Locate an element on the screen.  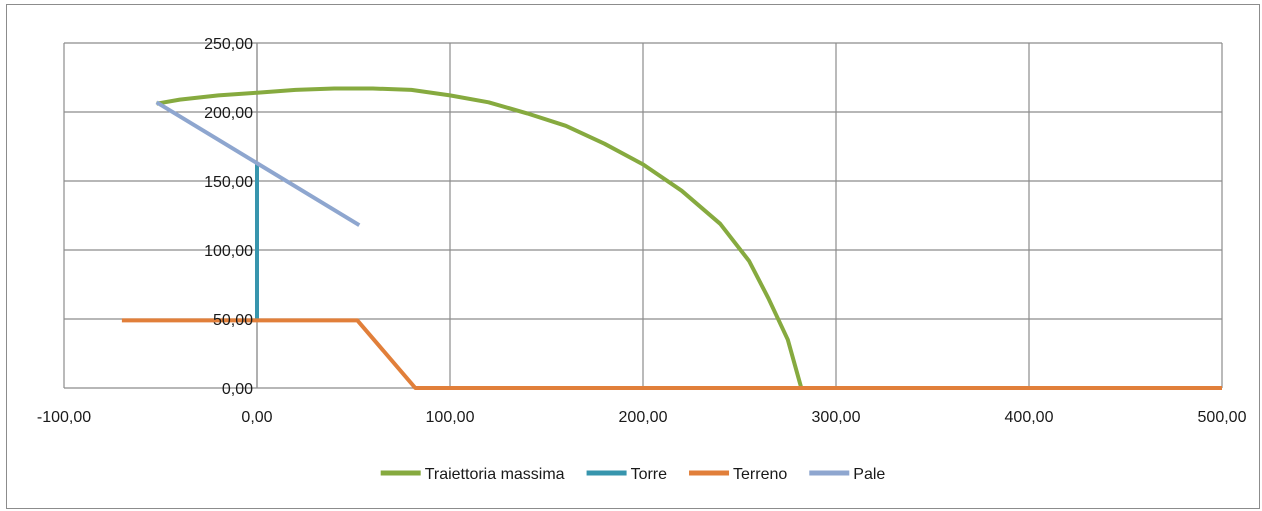
x-tick-label: -100,00 is located at coordinates (64, 417).